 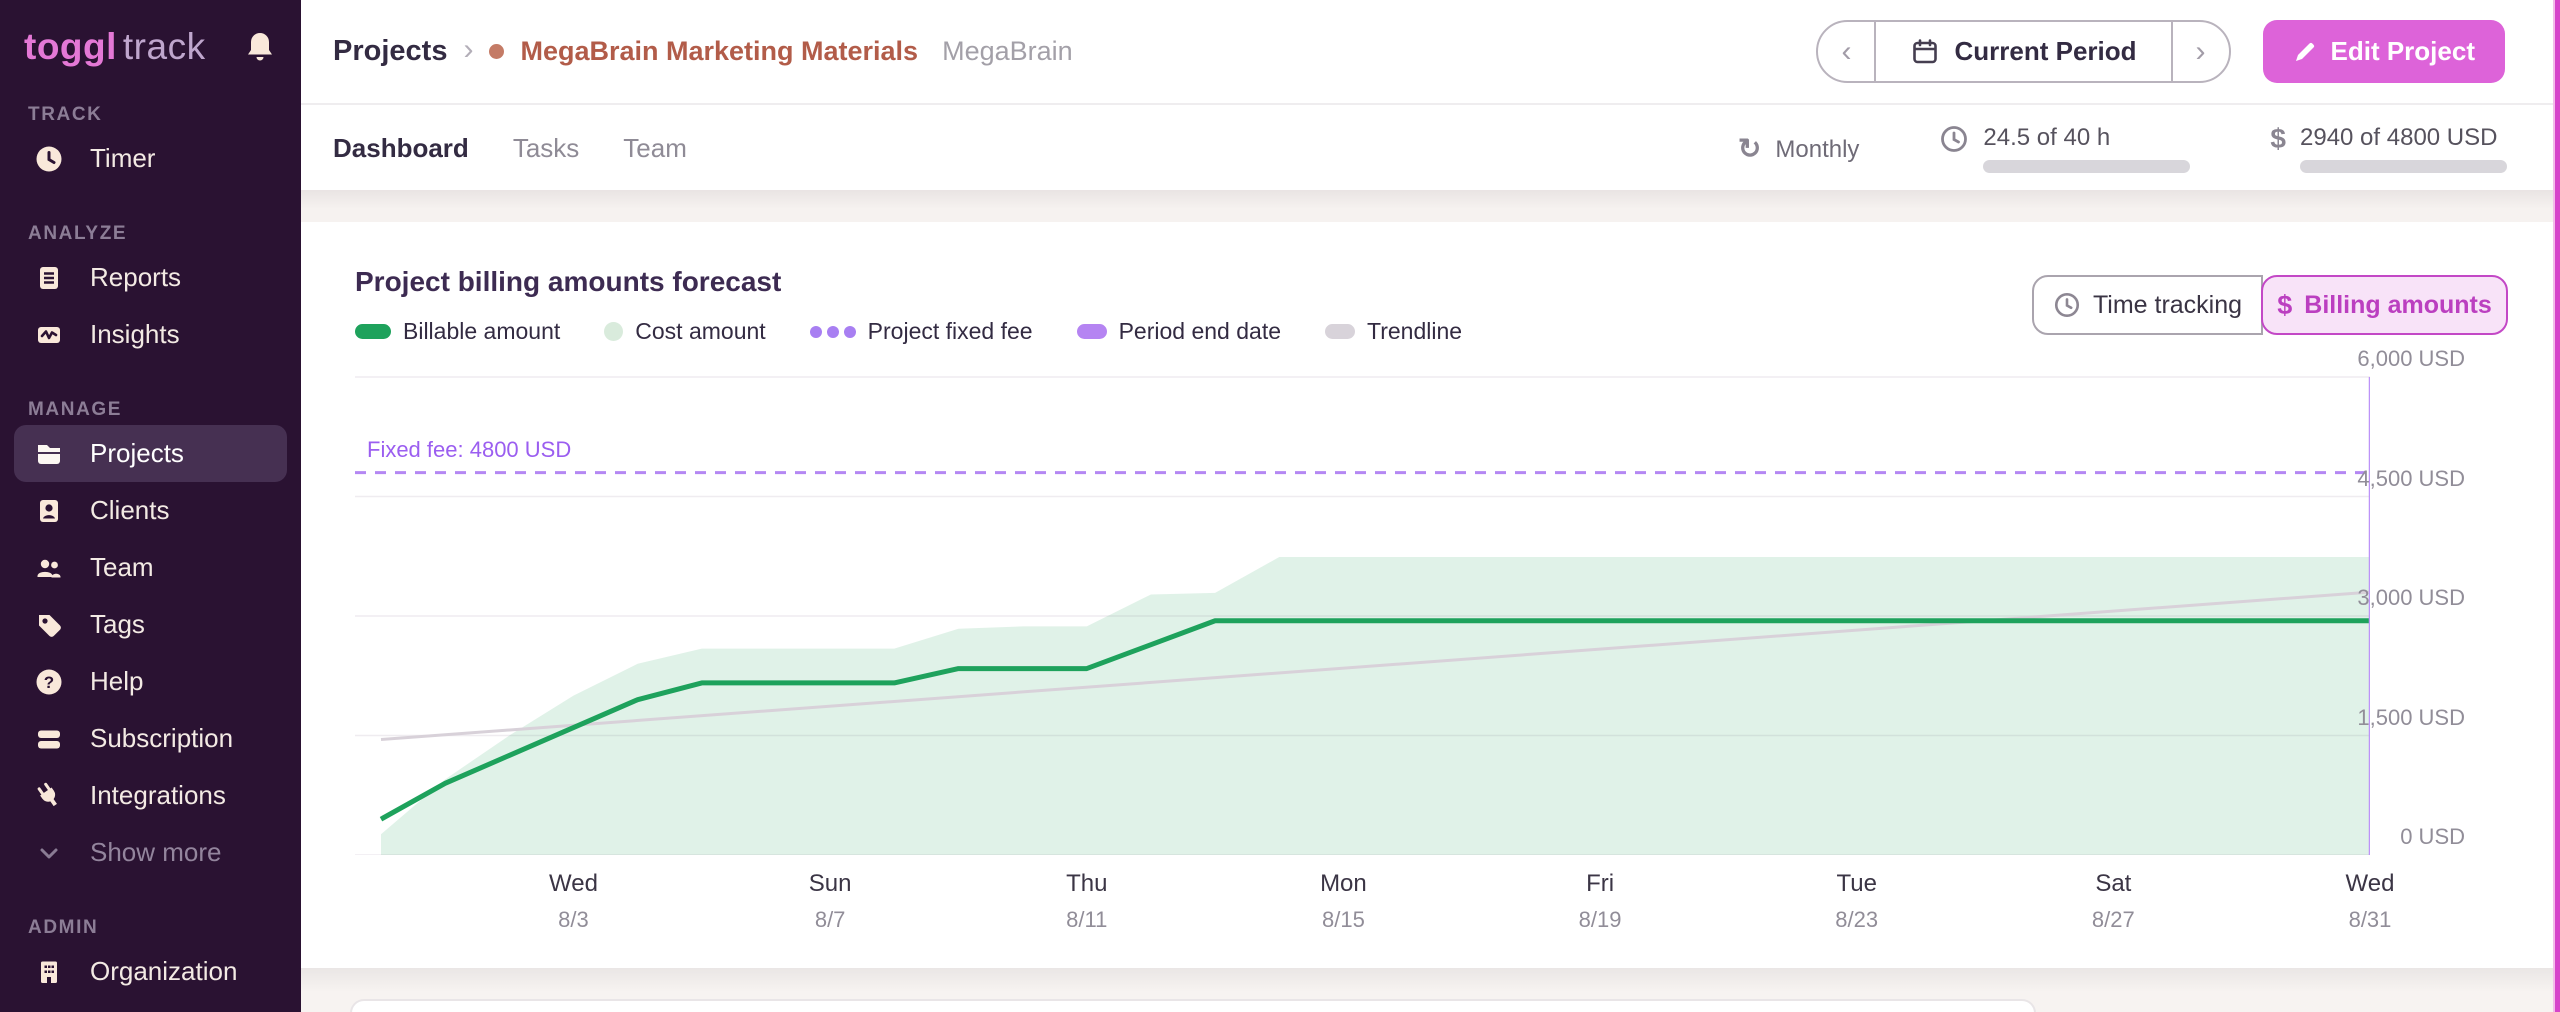 I want to click on toggle-label: Billing amounts, so click(x=2398, y=304).